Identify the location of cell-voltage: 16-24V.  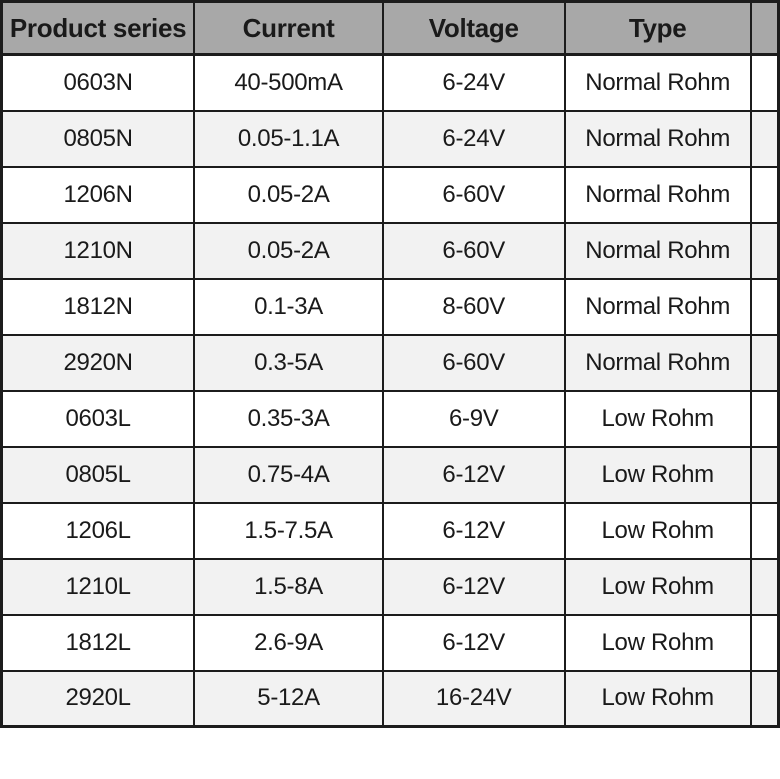
(473, 698).